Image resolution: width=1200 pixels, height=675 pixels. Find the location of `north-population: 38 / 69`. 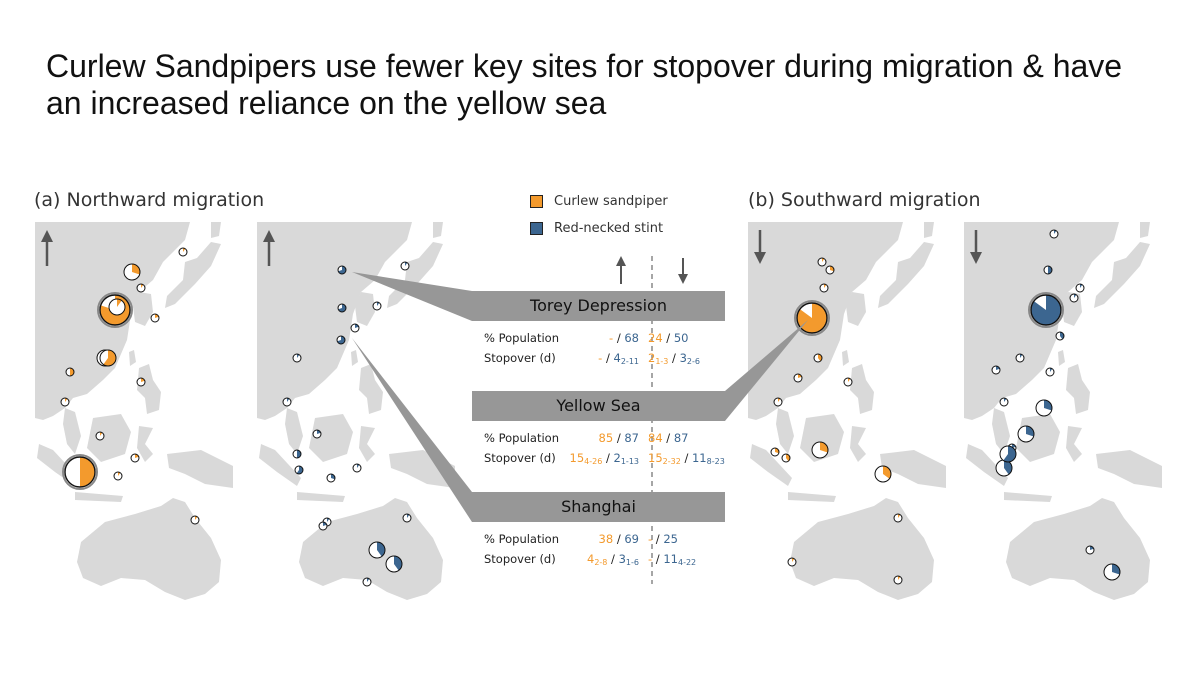

north-population: 38 / 69 is located at coordinates (618, 539).